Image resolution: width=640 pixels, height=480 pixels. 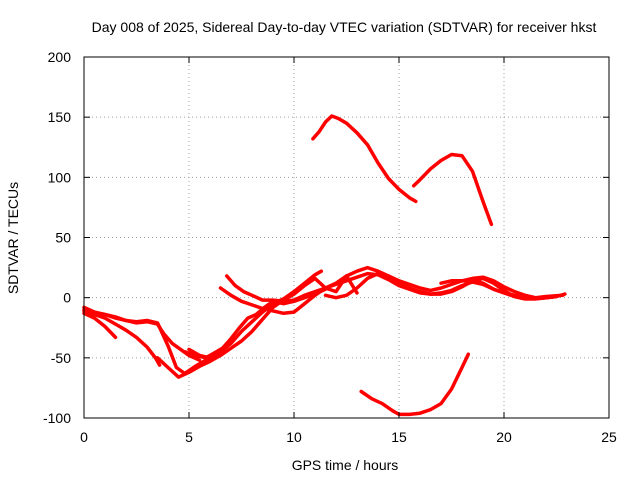 What do you see at coordinates (63, 238) in the screenshot?
I see `y-tick-label: 50` at bounding box center [63, 238].